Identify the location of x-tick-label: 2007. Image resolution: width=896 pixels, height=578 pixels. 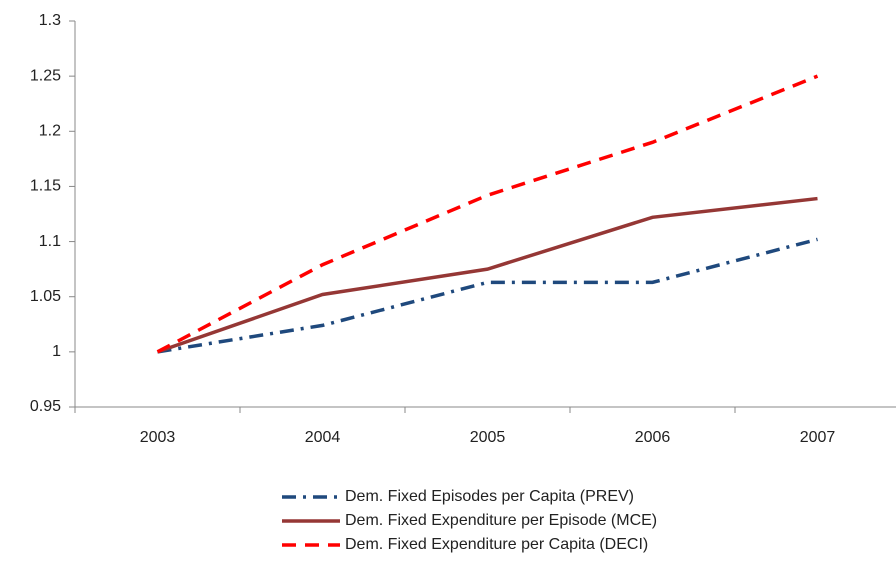
(818, 437).